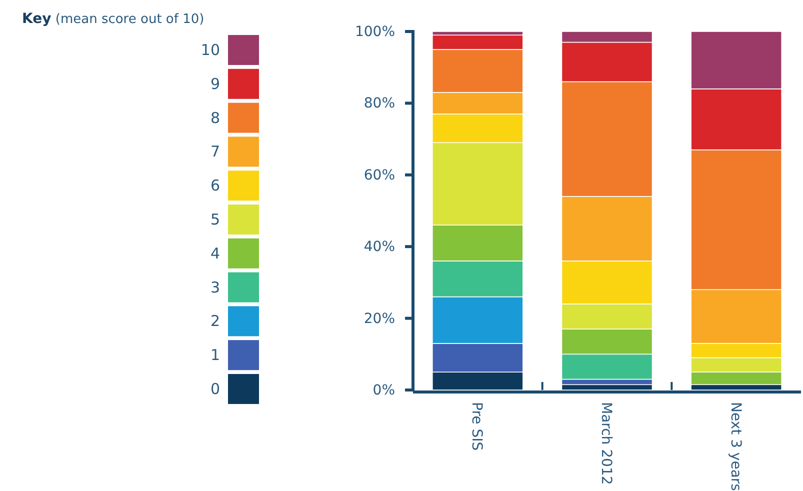 This screenshot has width=803, height=491. Describe the element at coordinates (215, 287) in the screenshot. I see `legend-label: 3` at that location.